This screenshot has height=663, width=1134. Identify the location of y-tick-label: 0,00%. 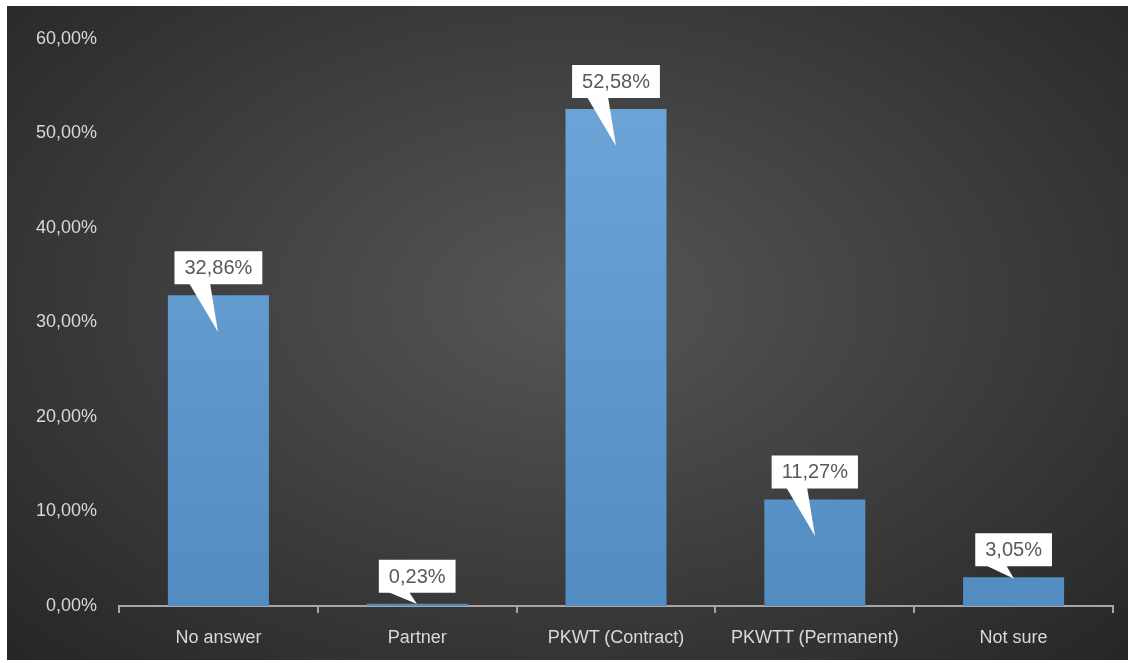
(71, 604).